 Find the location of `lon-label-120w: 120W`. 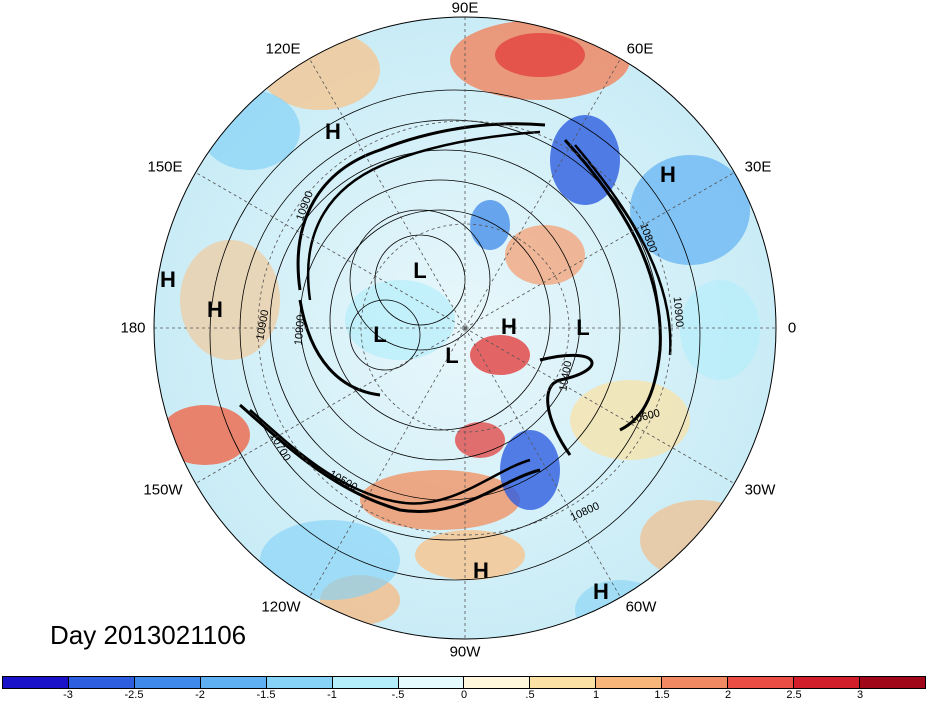

lon-label-120w: 120W is located at coordinates (281, 607).